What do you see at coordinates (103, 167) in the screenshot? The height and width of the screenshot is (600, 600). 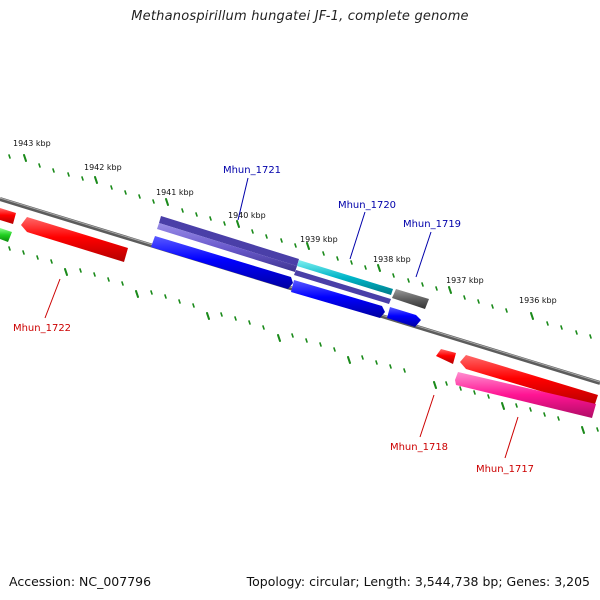 I see `kbp-label: 1942 kbp` at bounding box center [103, 167].